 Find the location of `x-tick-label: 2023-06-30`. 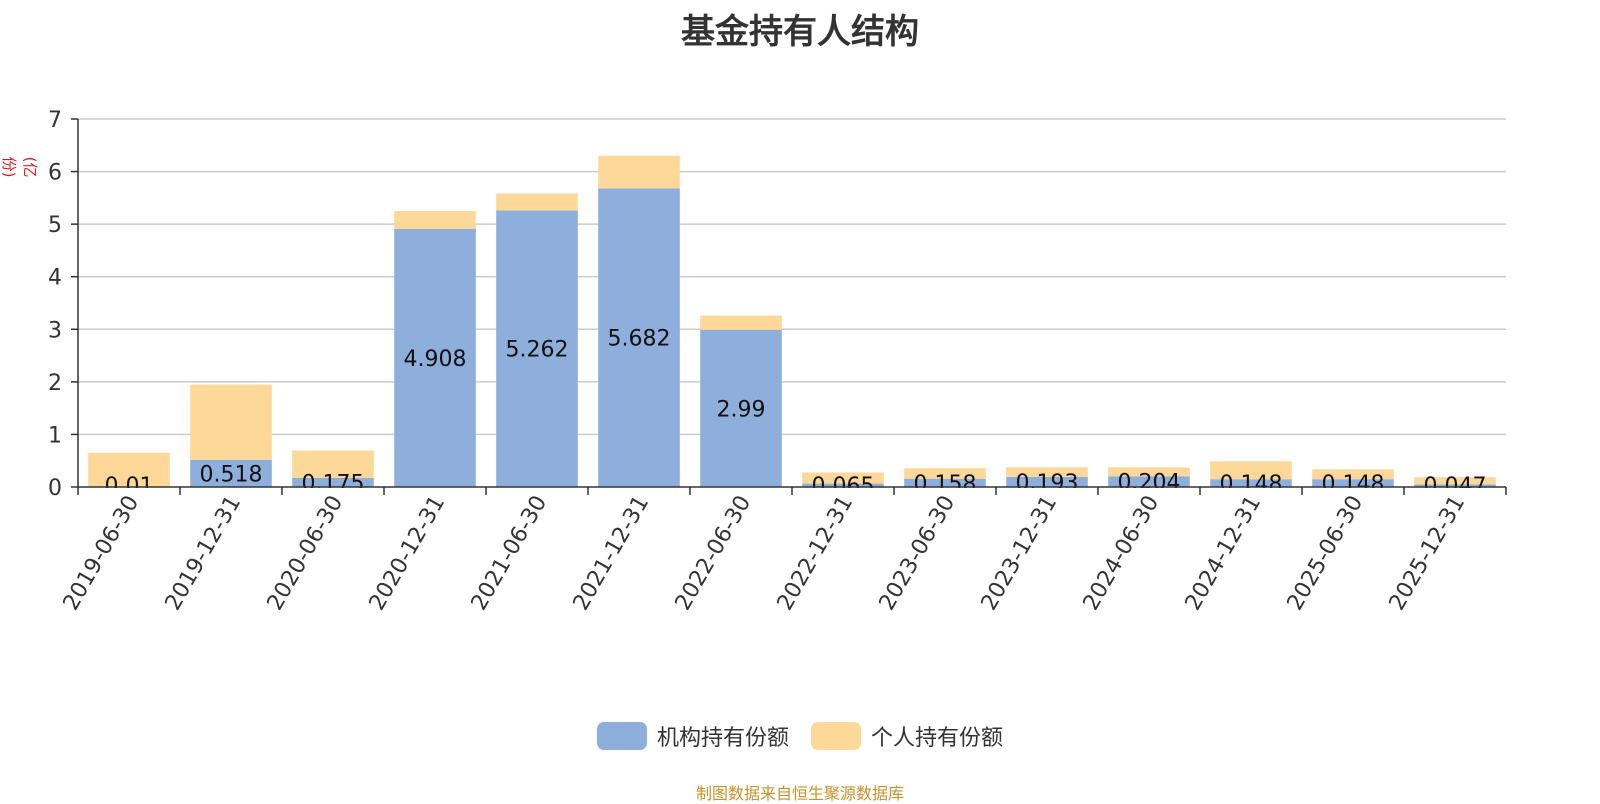

x-tick-label: 2023-06-30 is located at coordinates (918, 553).